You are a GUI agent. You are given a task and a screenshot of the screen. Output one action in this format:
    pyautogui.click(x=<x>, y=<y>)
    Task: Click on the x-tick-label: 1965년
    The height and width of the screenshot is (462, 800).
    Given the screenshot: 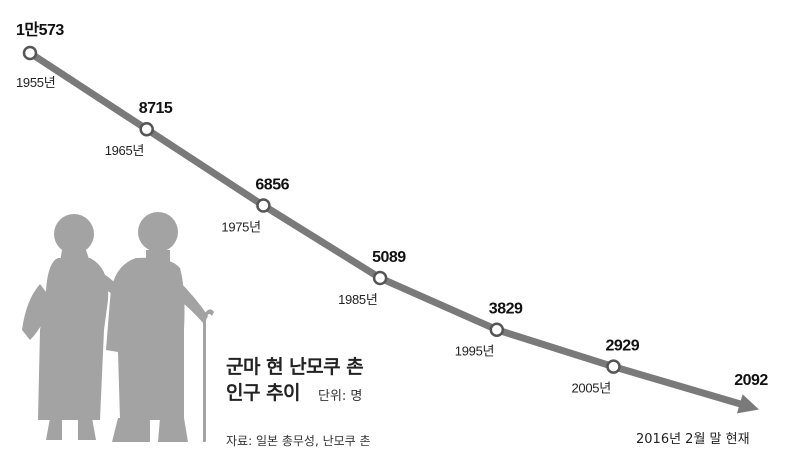 What is the action you would take?
    pyautogui.click(x=124, y=150)
    